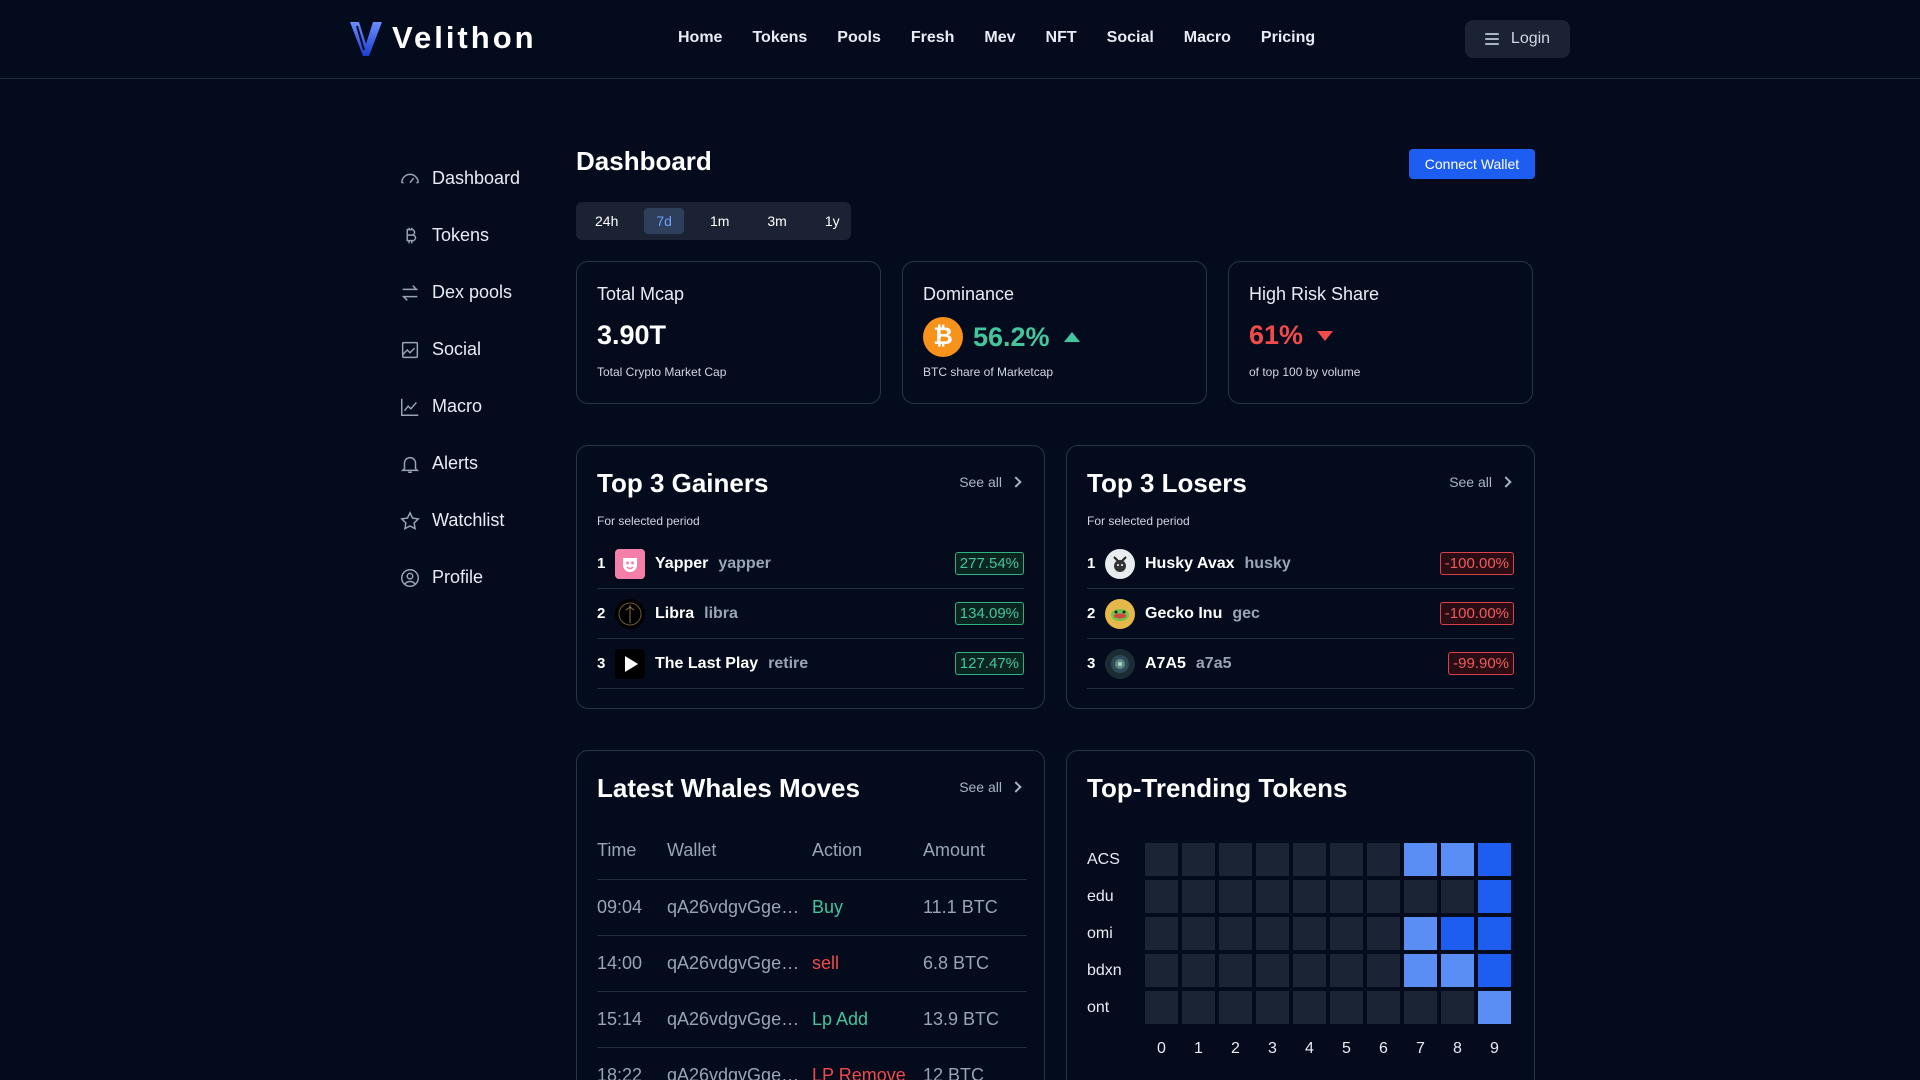 This screenshot has width=1920, height=1080. What do you see at coordinates (1480, 482) in the screenshot?
I see `see-all-losers-link: See all` at bounding box center [1480, 482].